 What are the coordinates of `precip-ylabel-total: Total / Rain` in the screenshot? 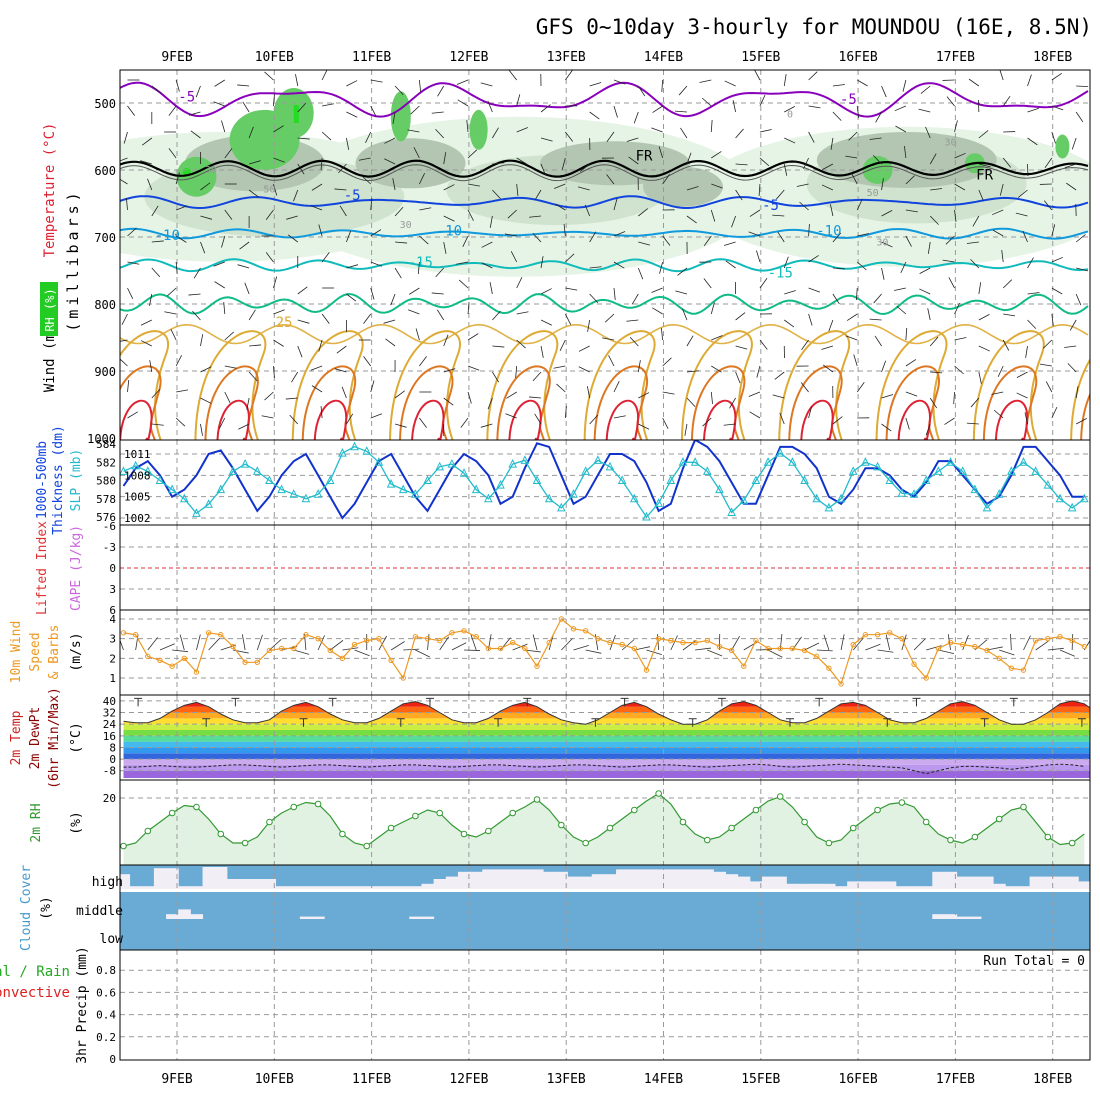 It's located at (35, 972).